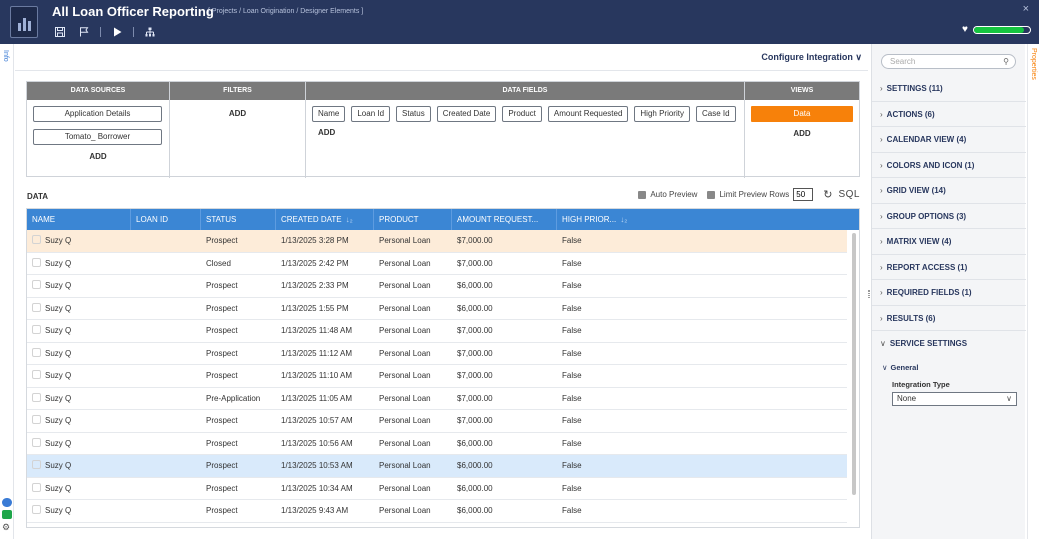 This screenshot has width=1039, height=539. Describe the element at coordinates (642, 194) in the screenshot. I see `auto-preview-checkbox` at that location.